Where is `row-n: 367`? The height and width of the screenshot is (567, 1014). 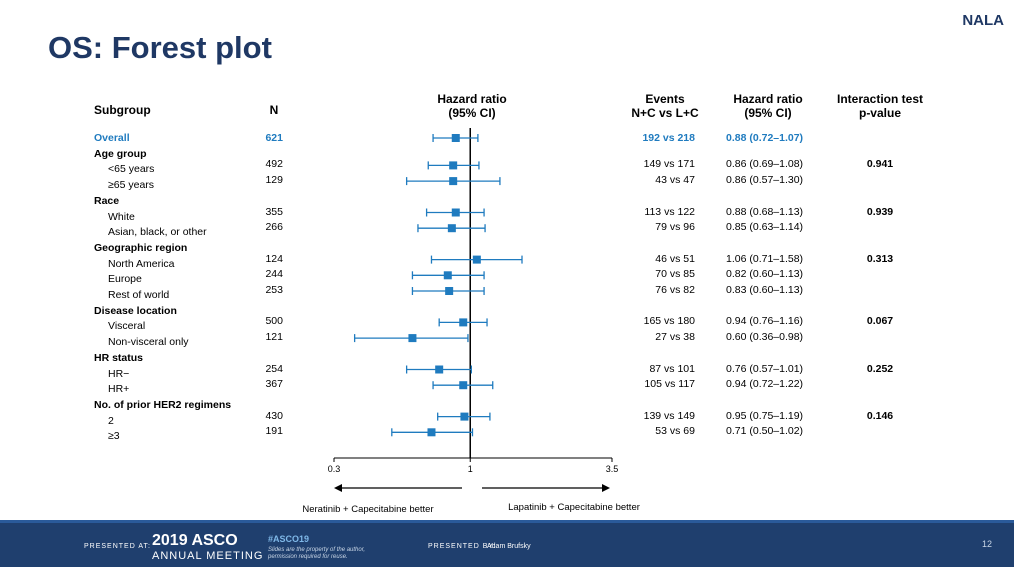
row-n: 367 is located at coordinates (274, 384).